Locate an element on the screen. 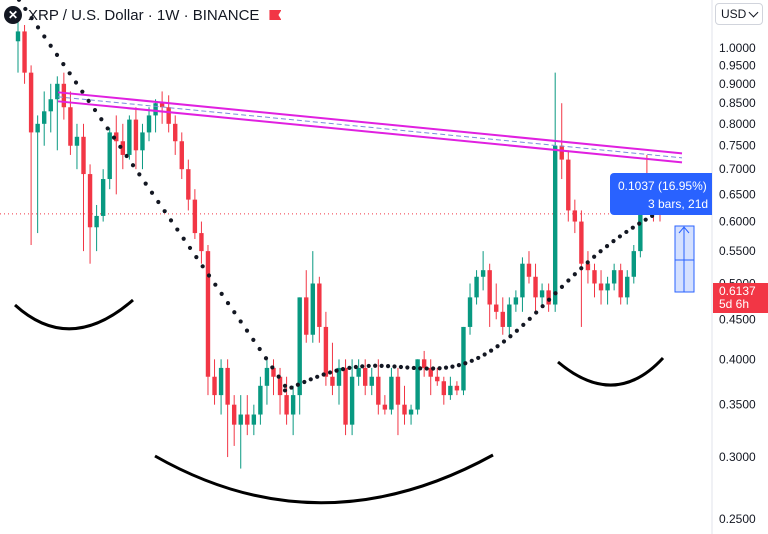  y-tick-label: 0.4000 is located at coordinates (737, 359).